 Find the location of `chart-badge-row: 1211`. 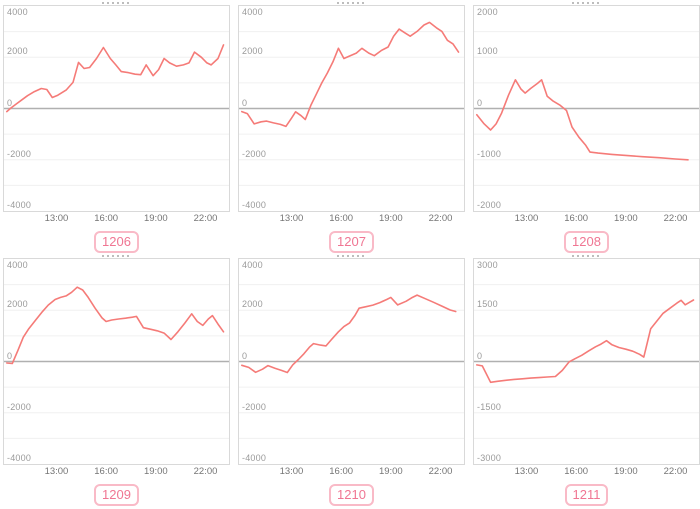

chart-badge-row: 1211 is located at coordinates (586, 493).